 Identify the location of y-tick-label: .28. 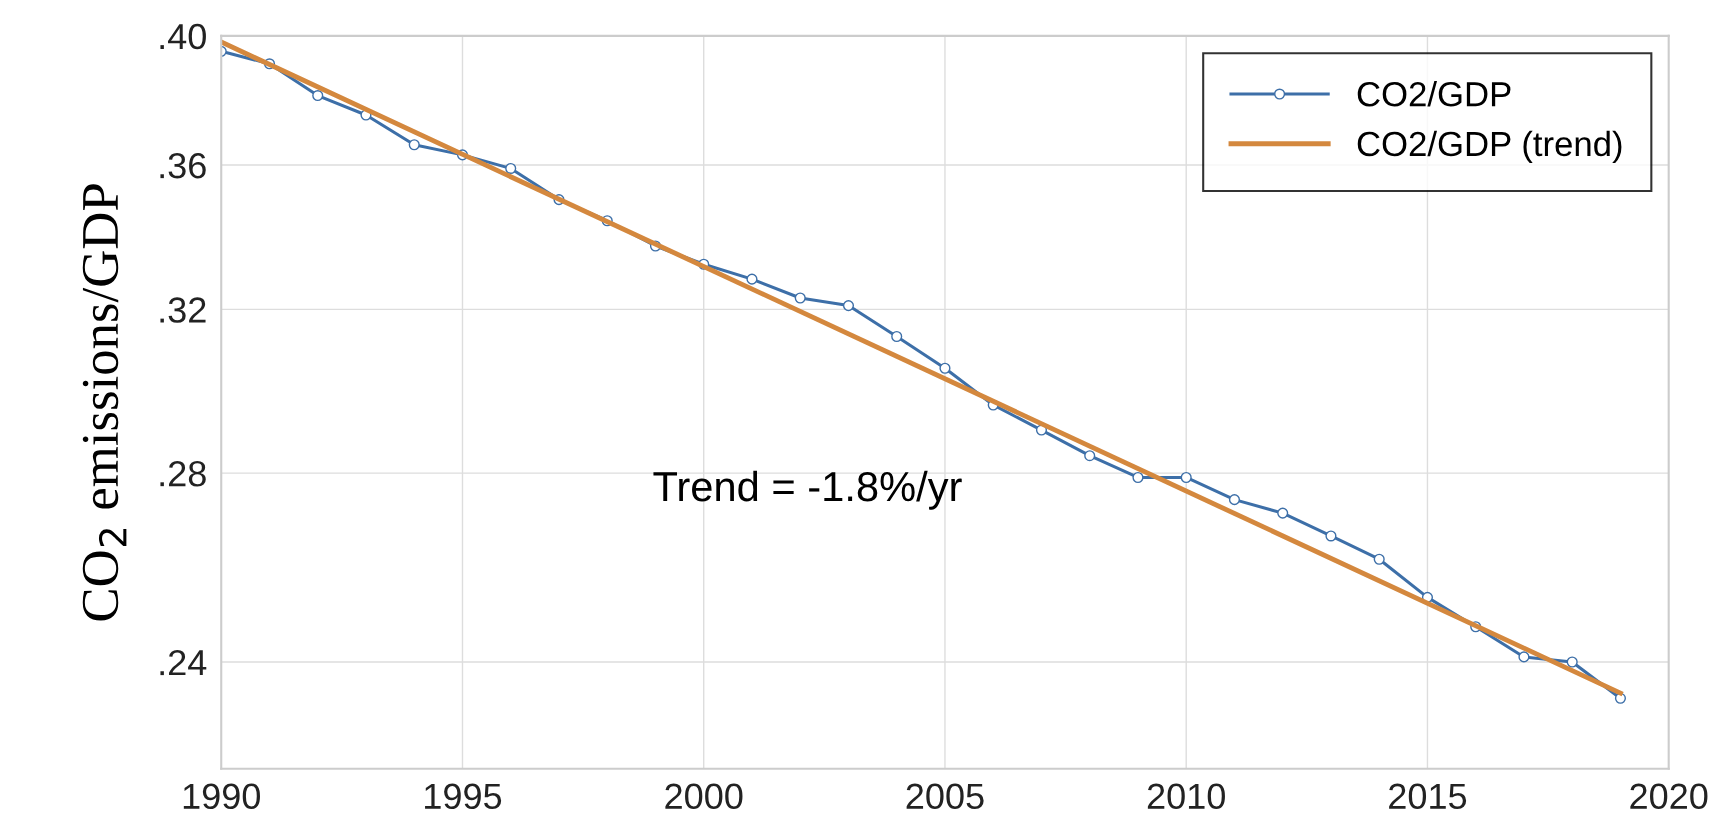
(183, 473).